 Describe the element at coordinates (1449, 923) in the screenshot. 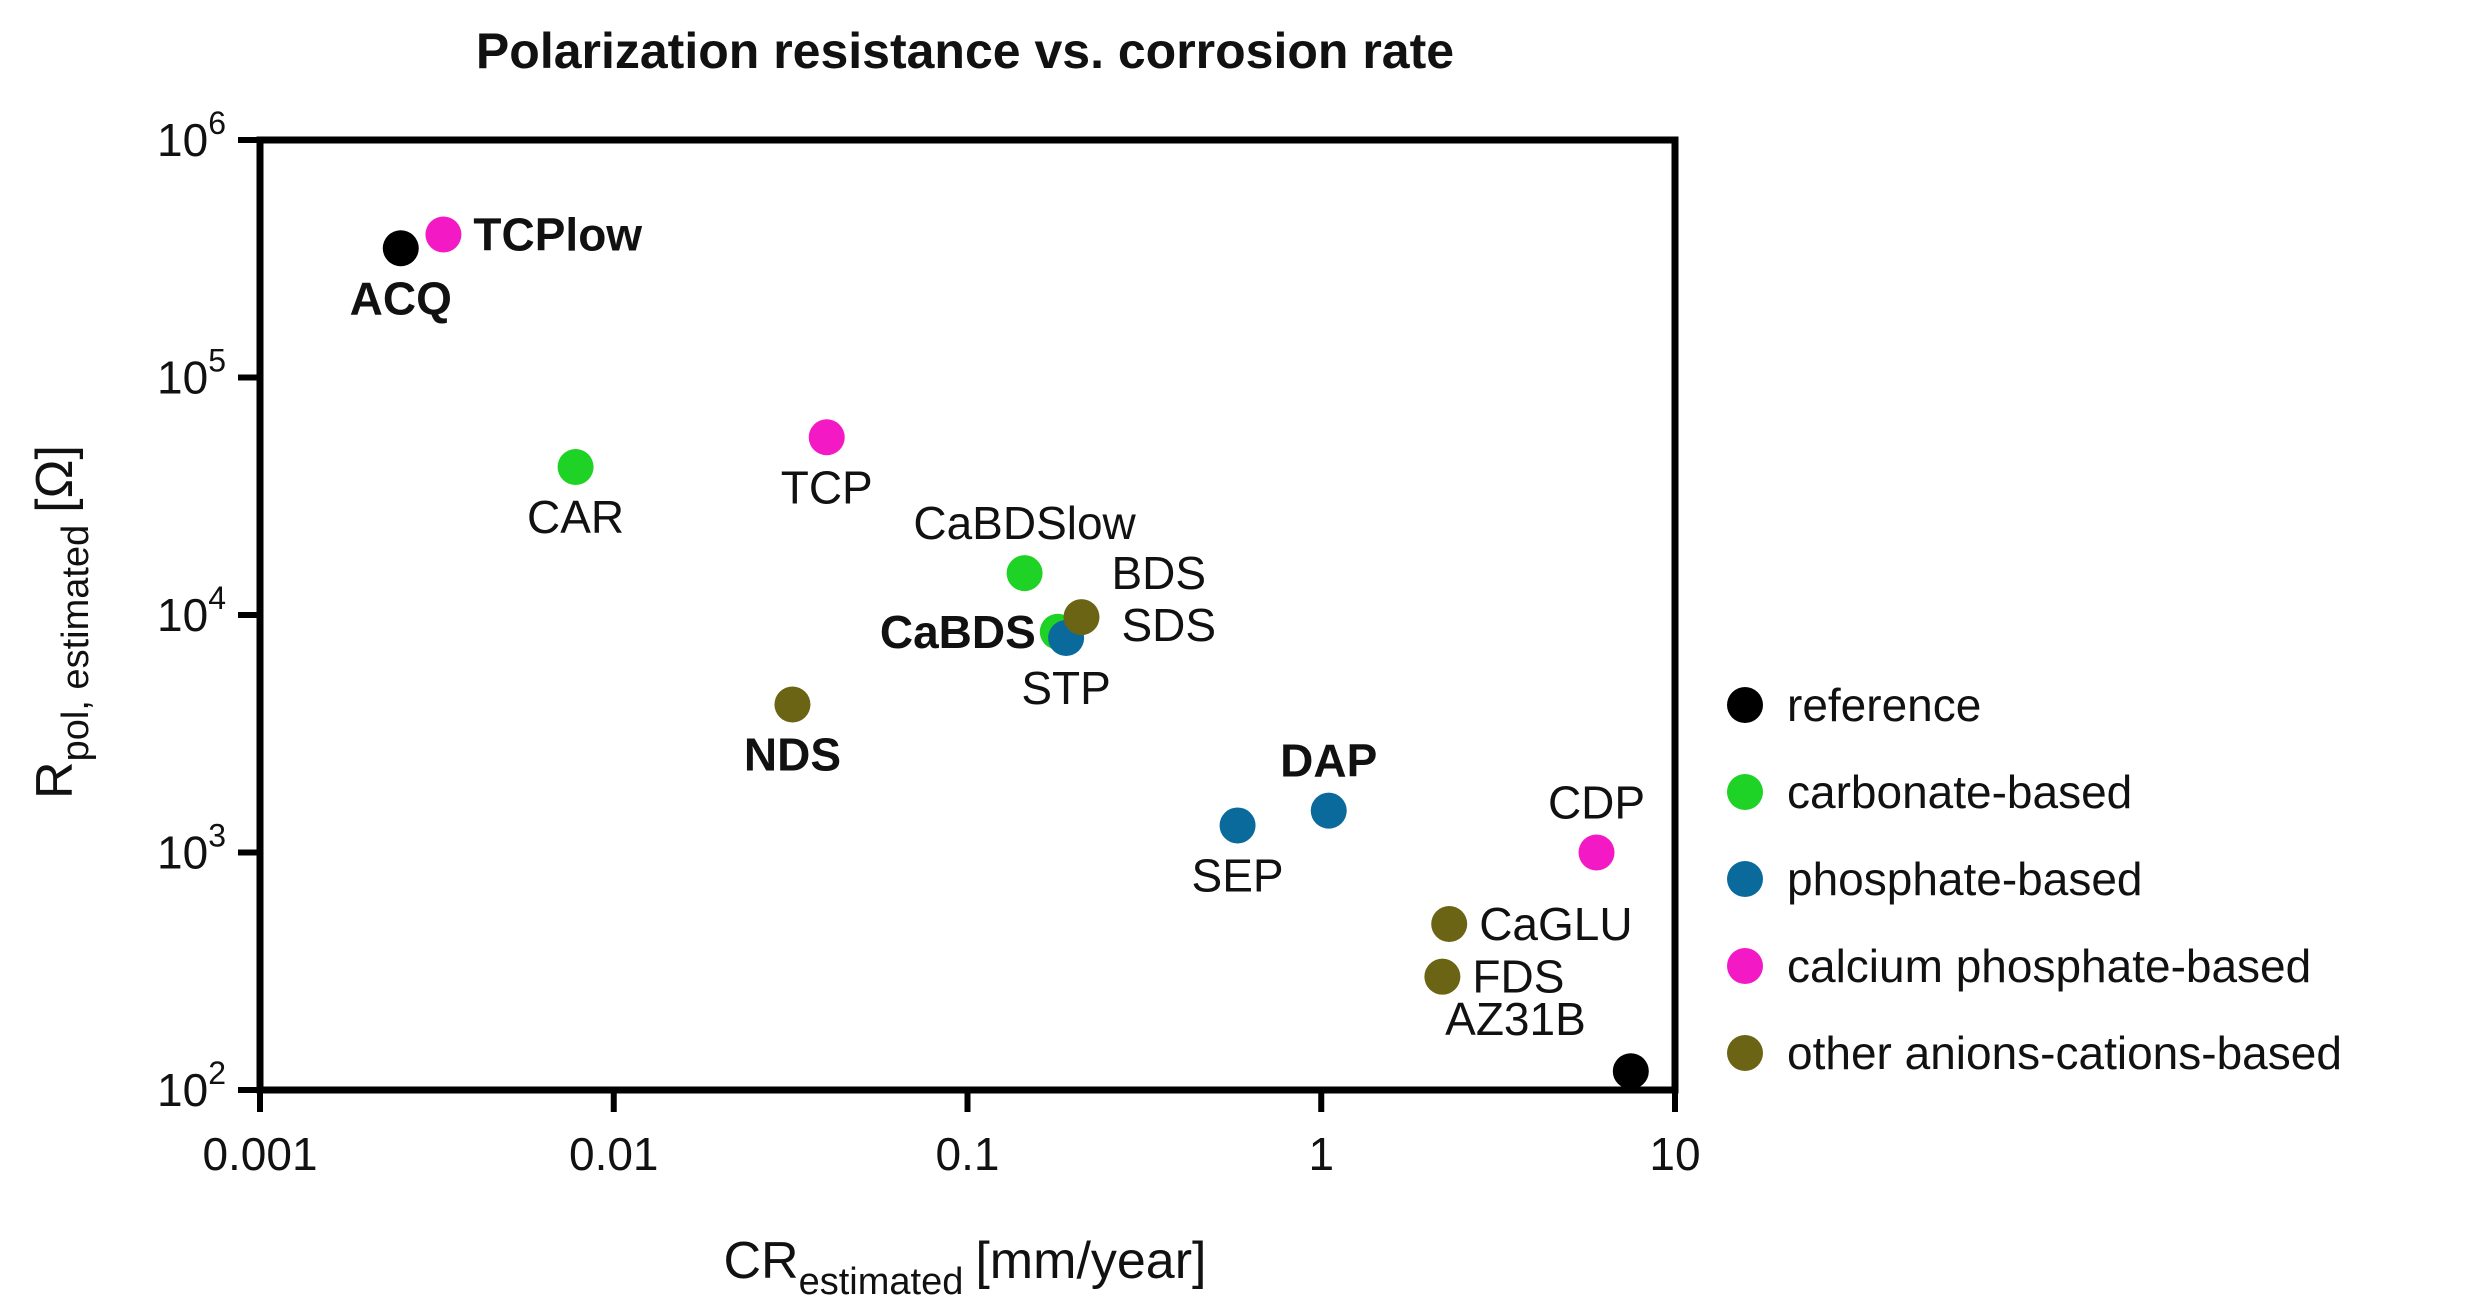

I see `point-caglu` at that location.